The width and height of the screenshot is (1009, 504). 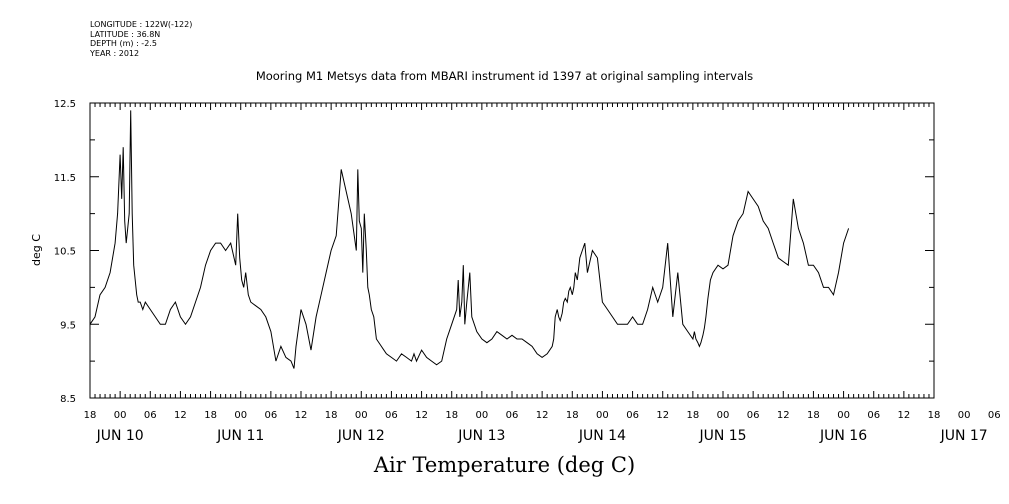 What do you see at coordinates (240, 436) in the screenshot?
I see `day-label: JUN 11` at bounding box center [240, 436].